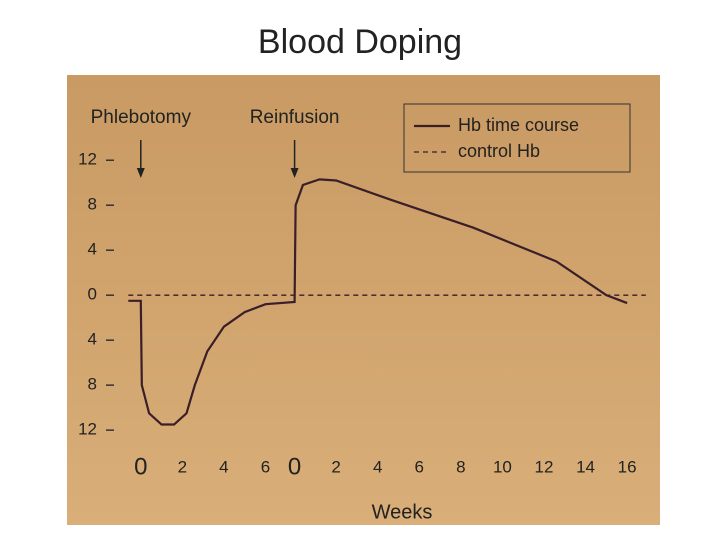 The width and height of the screenshot is (720, 539). I want to click on legend-label: control Hb, so click(499, 151).